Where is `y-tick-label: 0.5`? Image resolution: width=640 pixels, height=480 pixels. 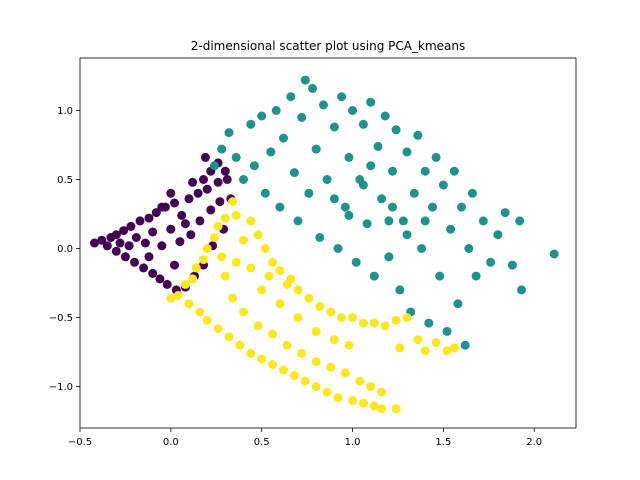
y-tick-label: 0.5 is located at coordinates (65, 180).